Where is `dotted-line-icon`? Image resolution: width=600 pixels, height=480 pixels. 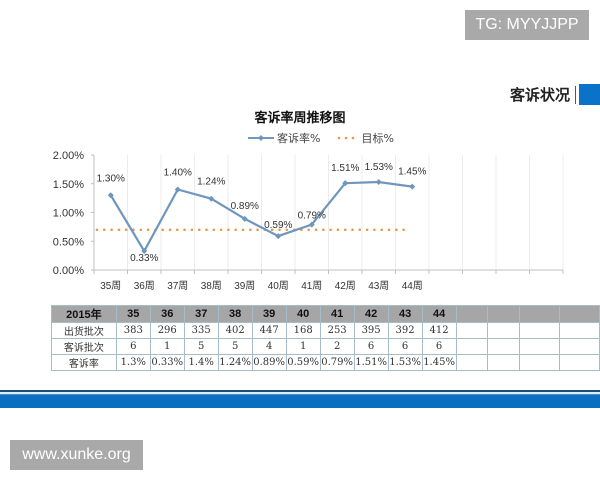 dotted-line-icon is located at coordinates (346, 138).